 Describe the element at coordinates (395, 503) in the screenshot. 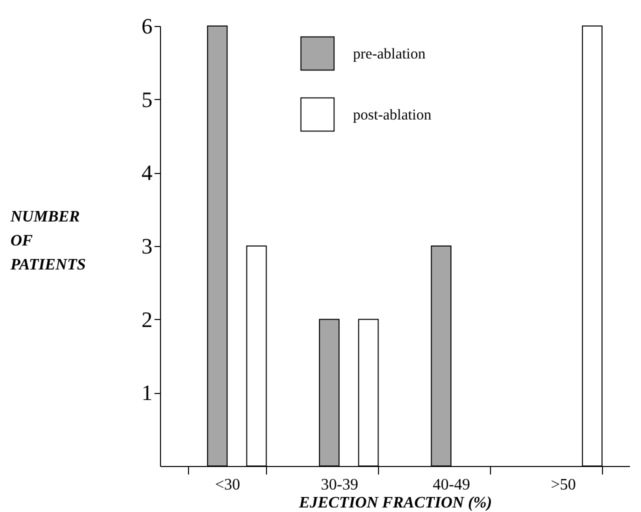

I see `x-axis-title: EJECTION FRACTION (%)` at that location.